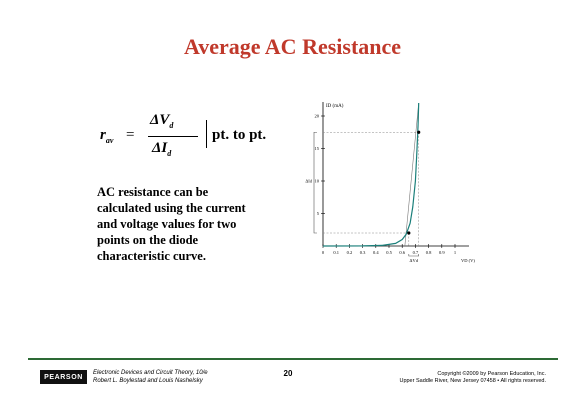 This screenshot has width=585, height=414. What do you see at coordinates (239, 135) in the screenshot?
I see `formula-suffix: pt. to pt.` at bounding box center [239, 135].